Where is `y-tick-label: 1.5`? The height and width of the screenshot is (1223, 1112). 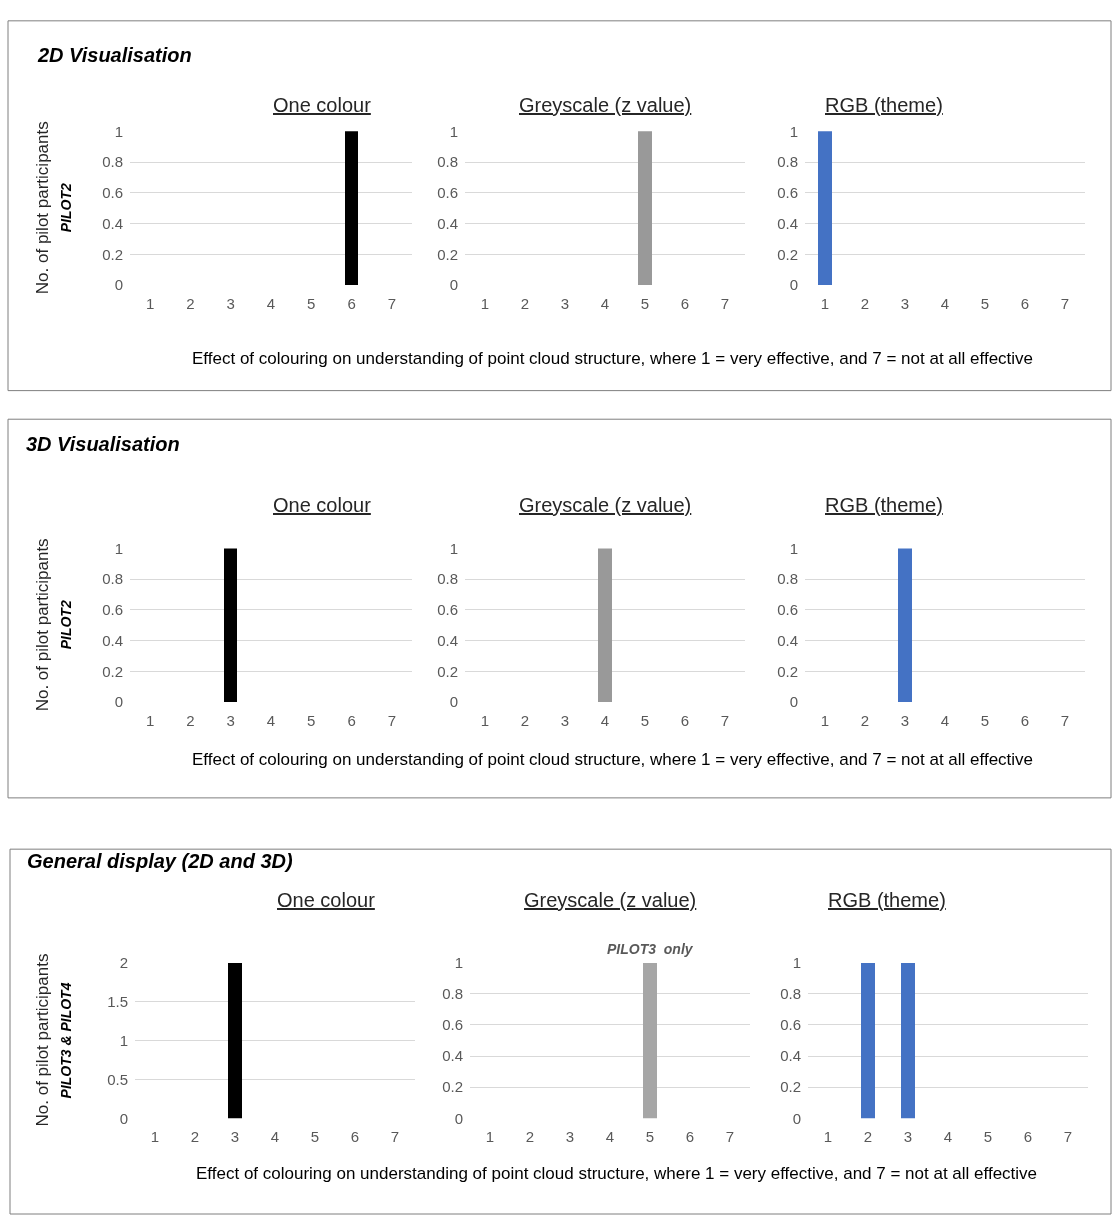 y-tick-label: 1.5 is located at coordinates (117, 1001).